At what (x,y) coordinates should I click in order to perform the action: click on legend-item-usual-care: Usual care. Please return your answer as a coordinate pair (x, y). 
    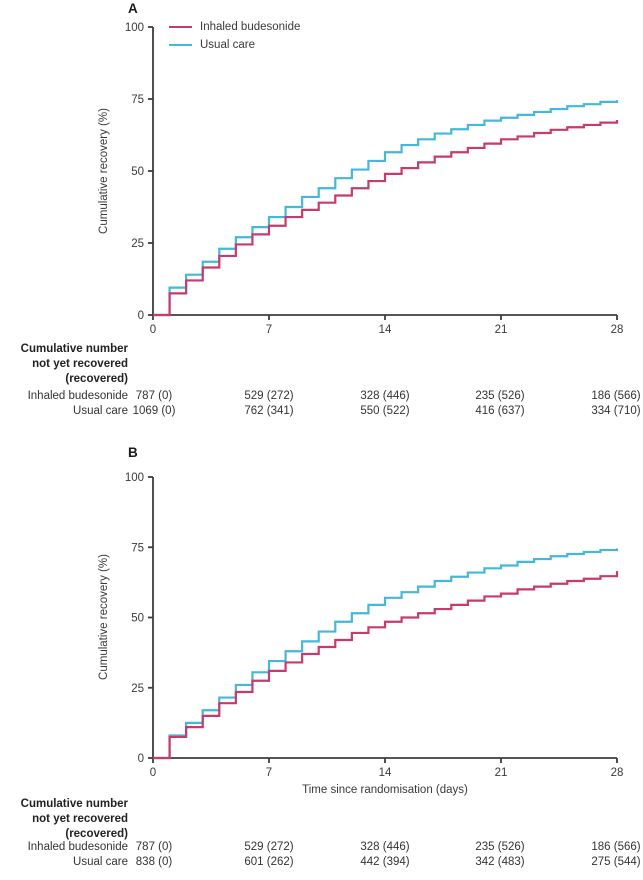
    Looking at the image, I should click on (234, 45).